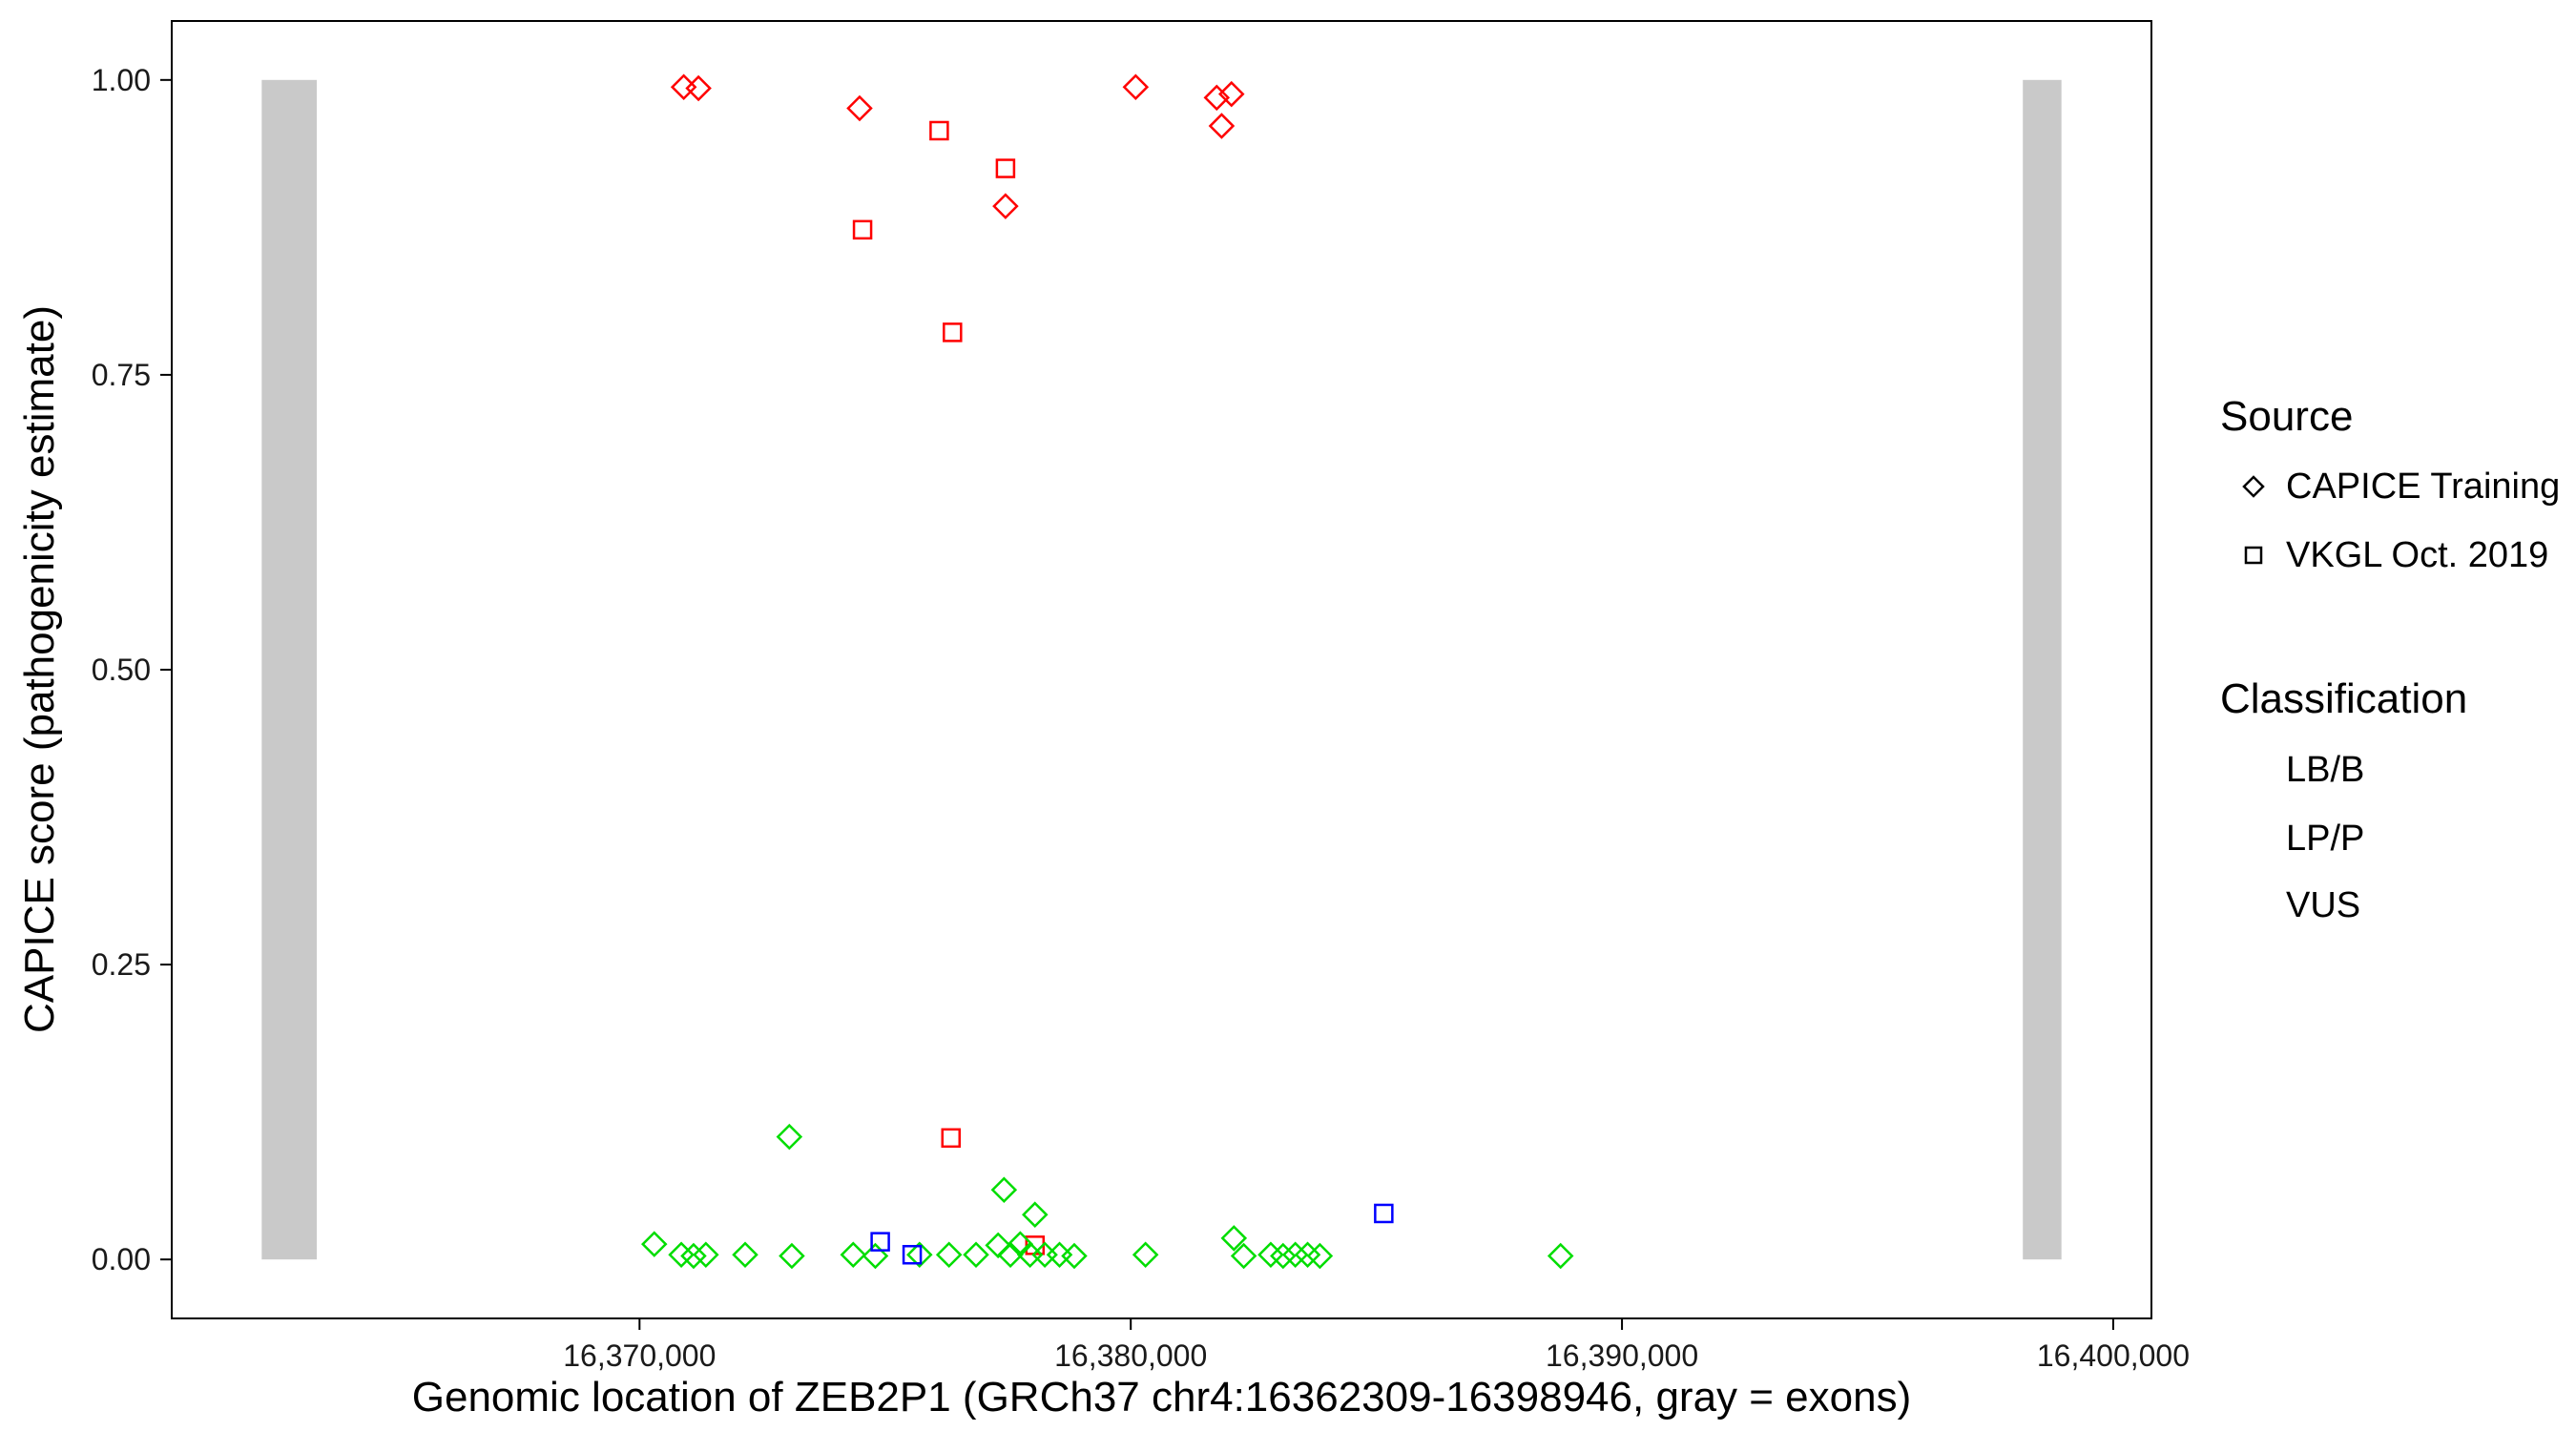 The image size is (2576, 1431). I want to click on legend-item-label: VUS, so click(2323, 904).